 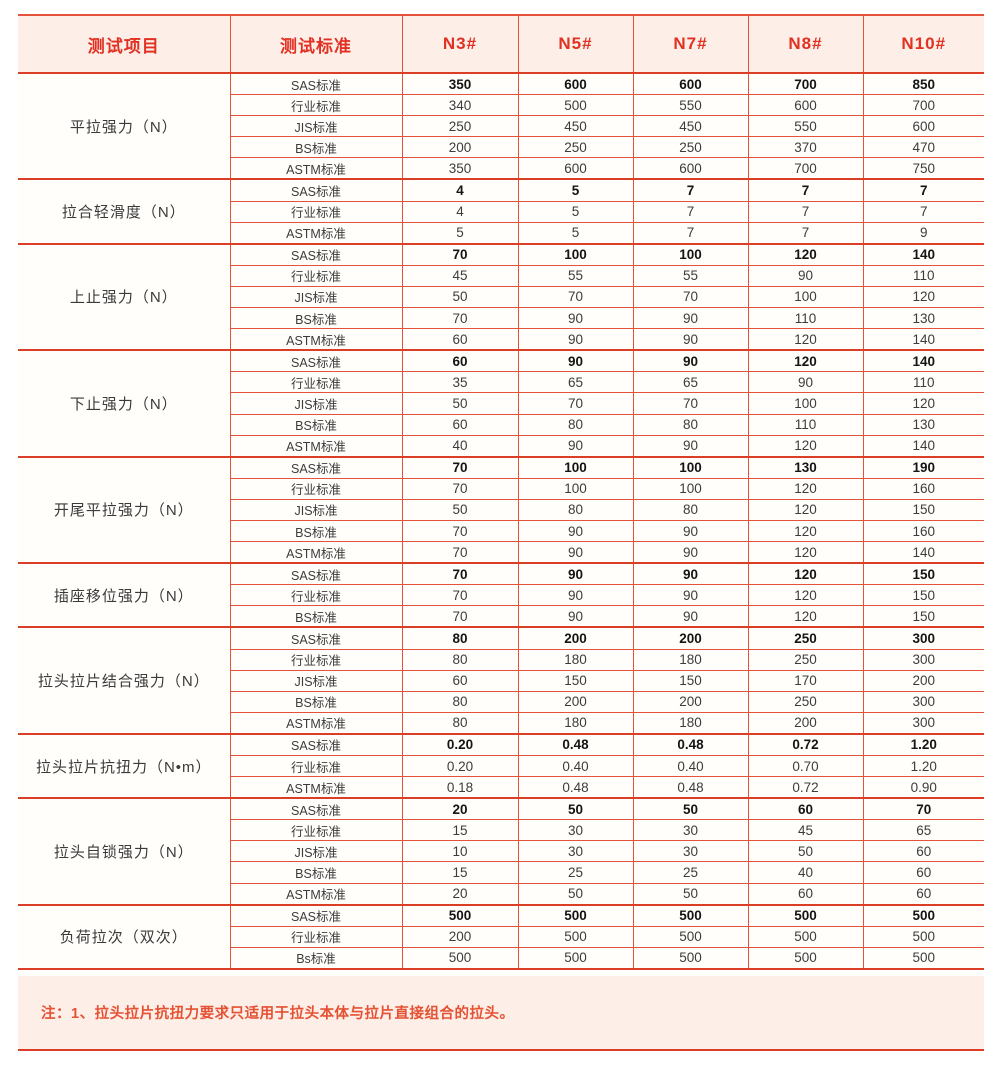 What do you see at coordinates (576, 788) in the screenshot?
I see `value-cell: 0.48` at bounding box center [576, 788].